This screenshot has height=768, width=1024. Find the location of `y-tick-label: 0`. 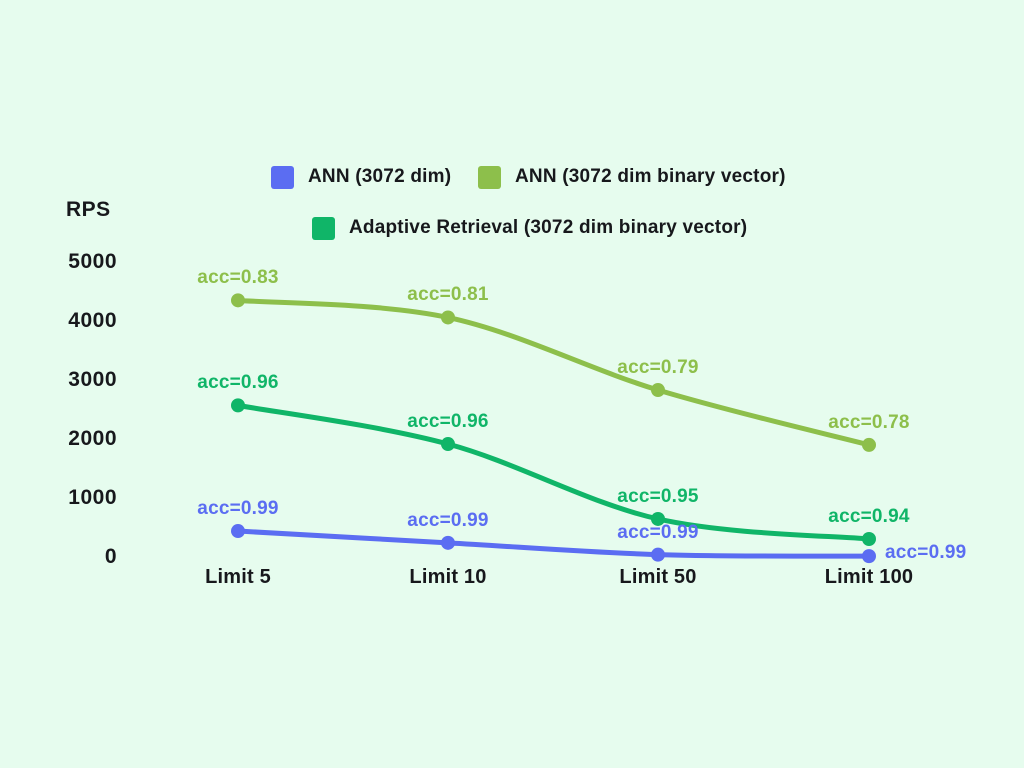

y-tick-label: 0 is located at coordinates (110, 556).